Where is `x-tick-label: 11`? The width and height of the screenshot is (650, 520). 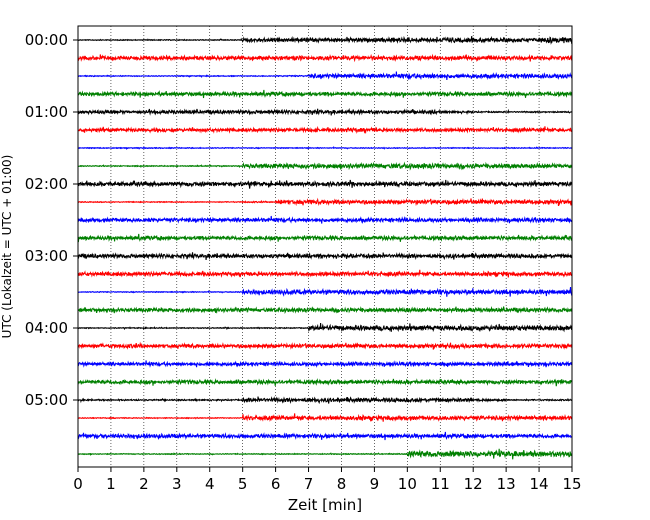
x-tick-label: 11 is located at coordinates (440, 484).